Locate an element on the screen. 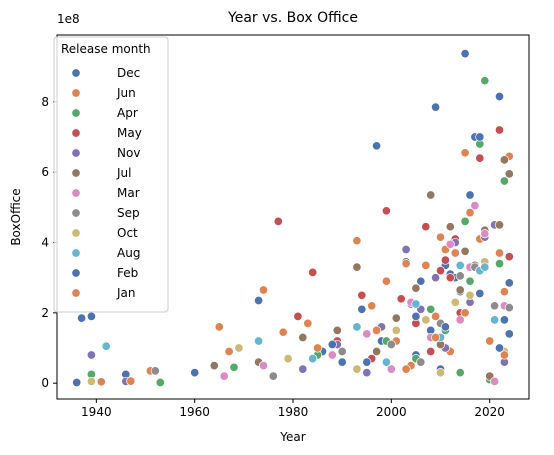  x-tick-label: 1960 is located at coordinates (194, 412).